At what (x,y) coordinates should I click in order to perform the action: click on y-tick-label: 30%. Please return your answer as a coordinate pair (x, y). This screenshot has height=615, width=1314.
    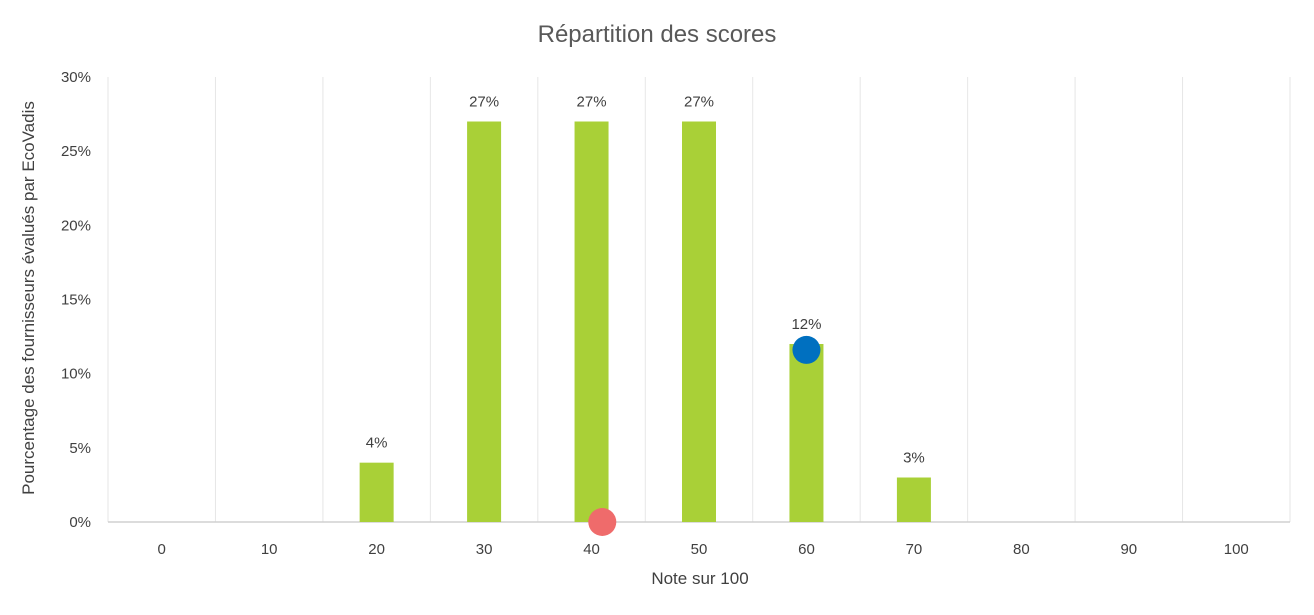
    Looking at the image, I should click on (76, 77).